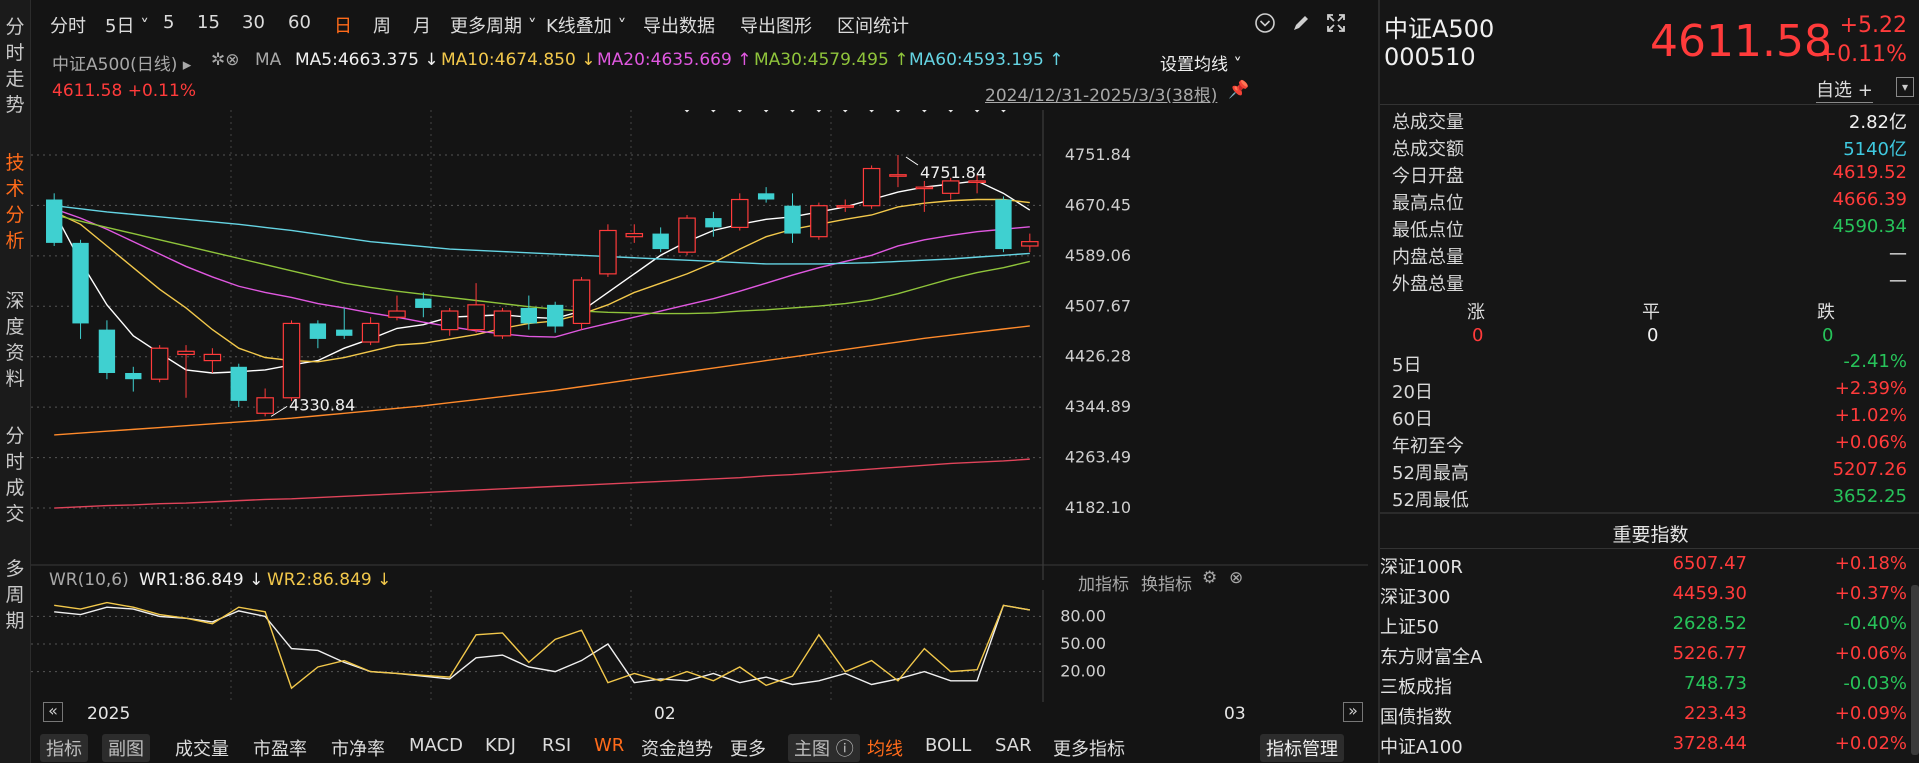  Describe the element at coordinates (1430, 57) in the screenshot. I see `index-code: 000510` at that location.